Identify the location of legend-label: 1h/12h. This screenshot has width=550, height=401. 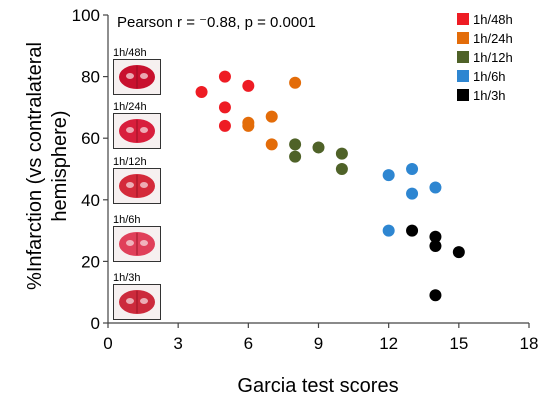
(493, 57).